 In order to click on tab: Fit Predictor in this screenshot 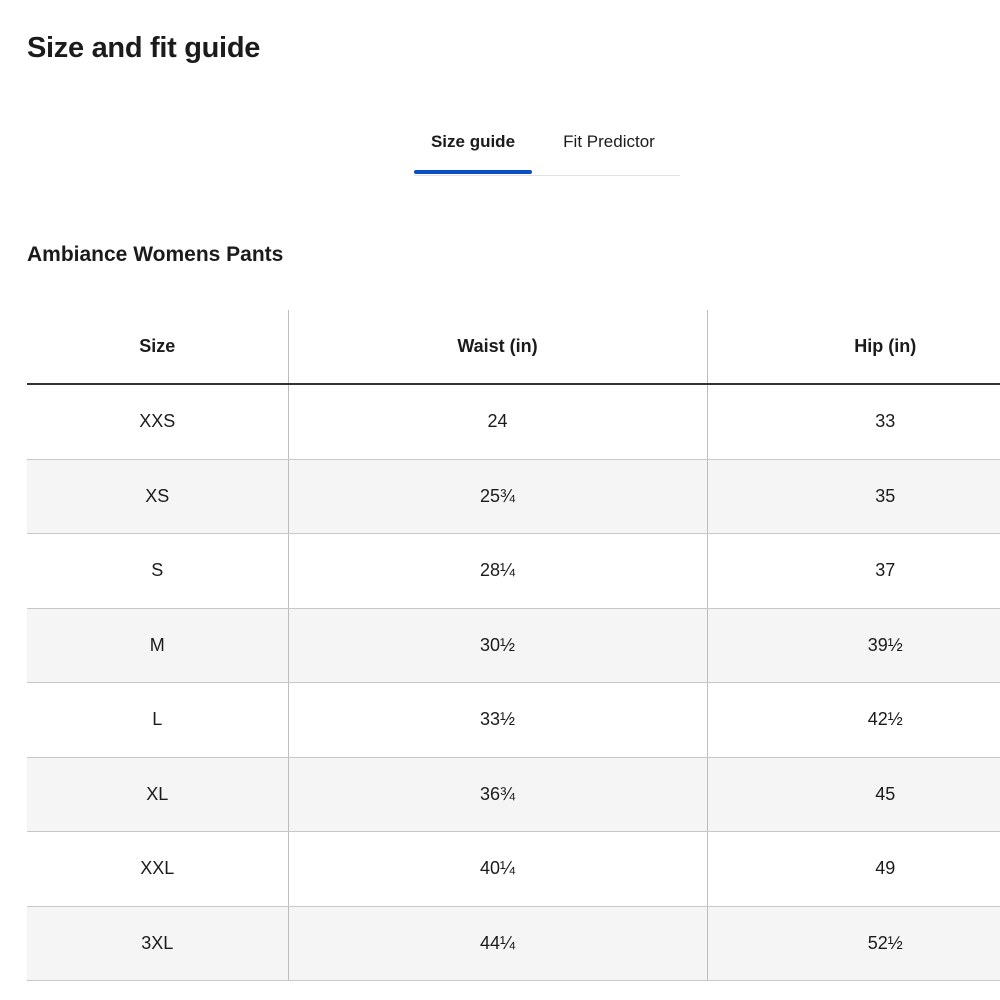, I will do `click(609, 141)`.